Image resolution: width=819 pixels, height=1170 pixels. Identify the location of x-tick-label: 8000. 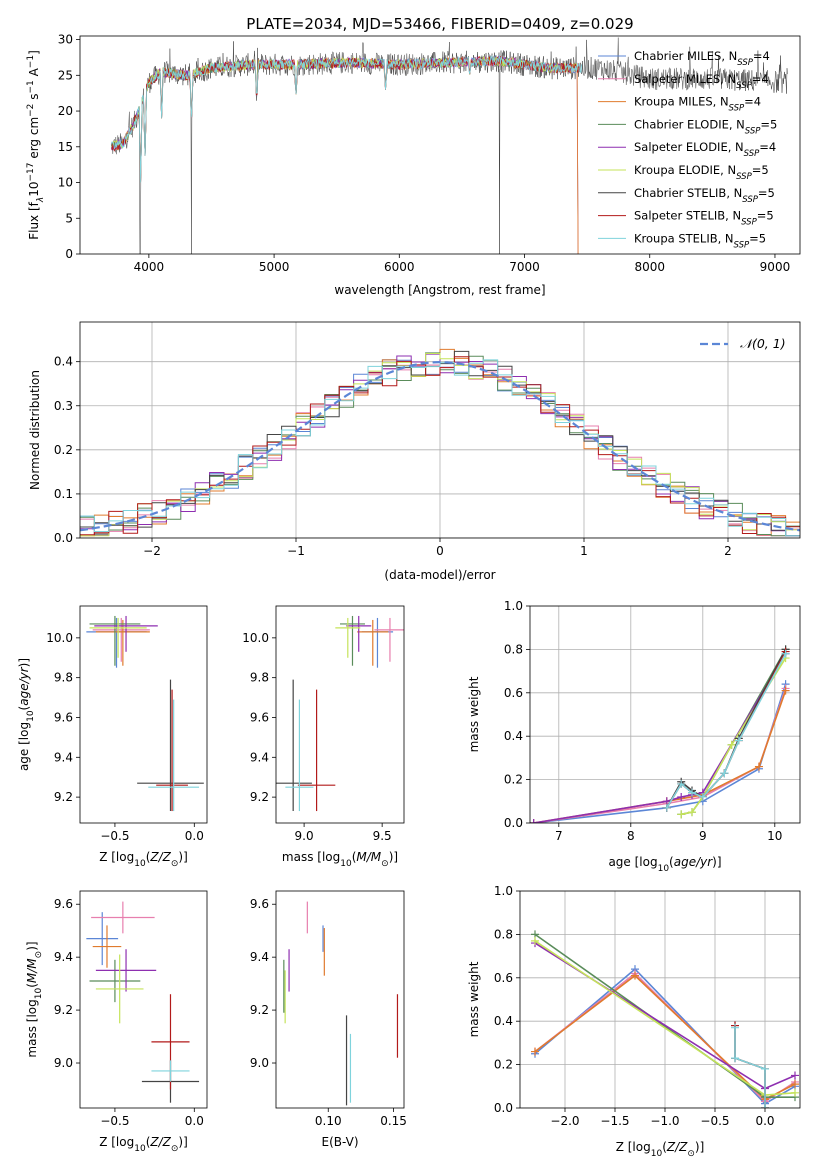
(649, 267).